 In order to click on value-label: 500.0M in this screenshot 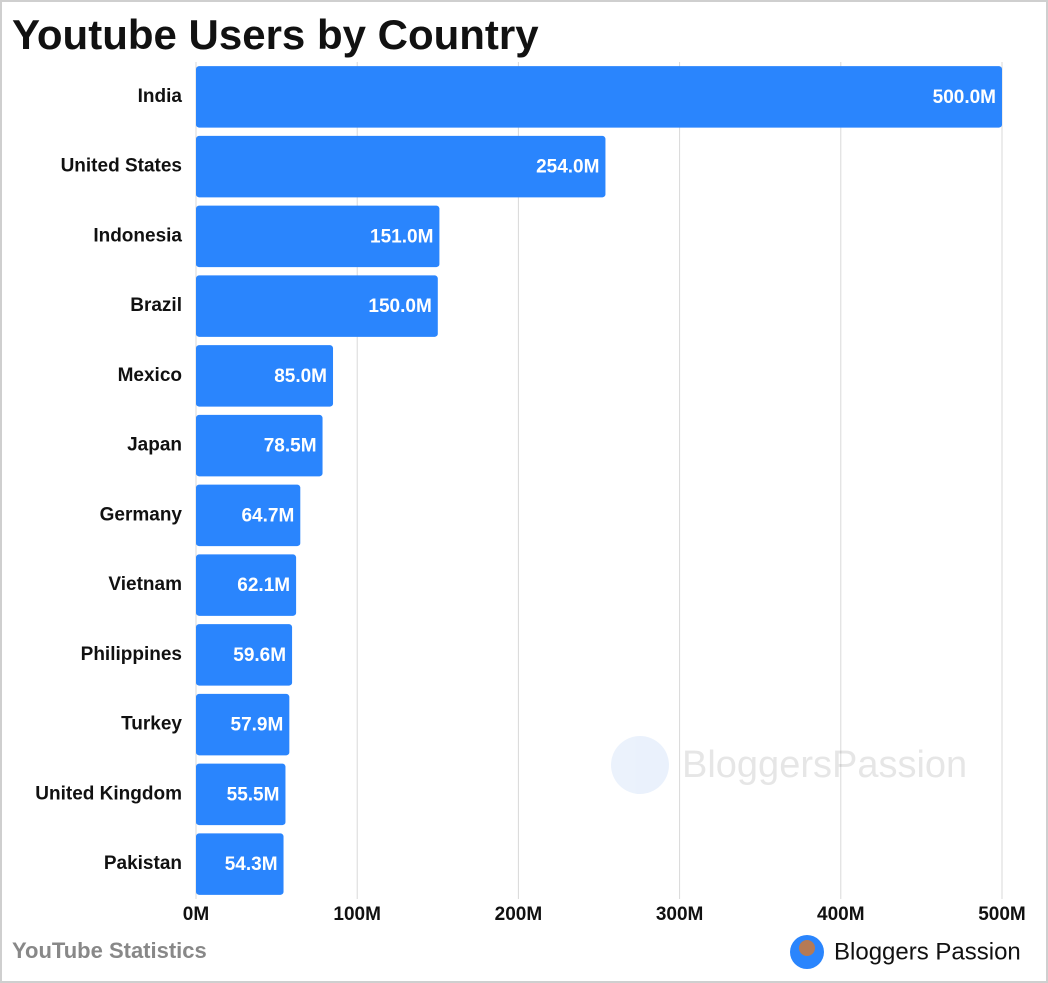, I will do `click(964, 97)`.